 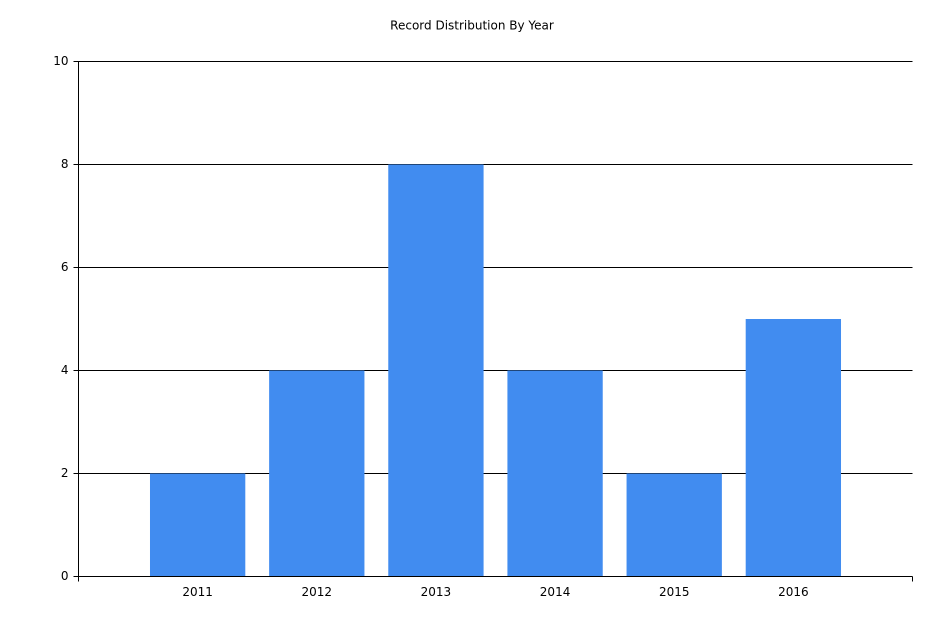 What do you see at coordinates (674, 592) in the screenshot?
I see `x-tick-label: 2015` at bounding box center [674, 592].